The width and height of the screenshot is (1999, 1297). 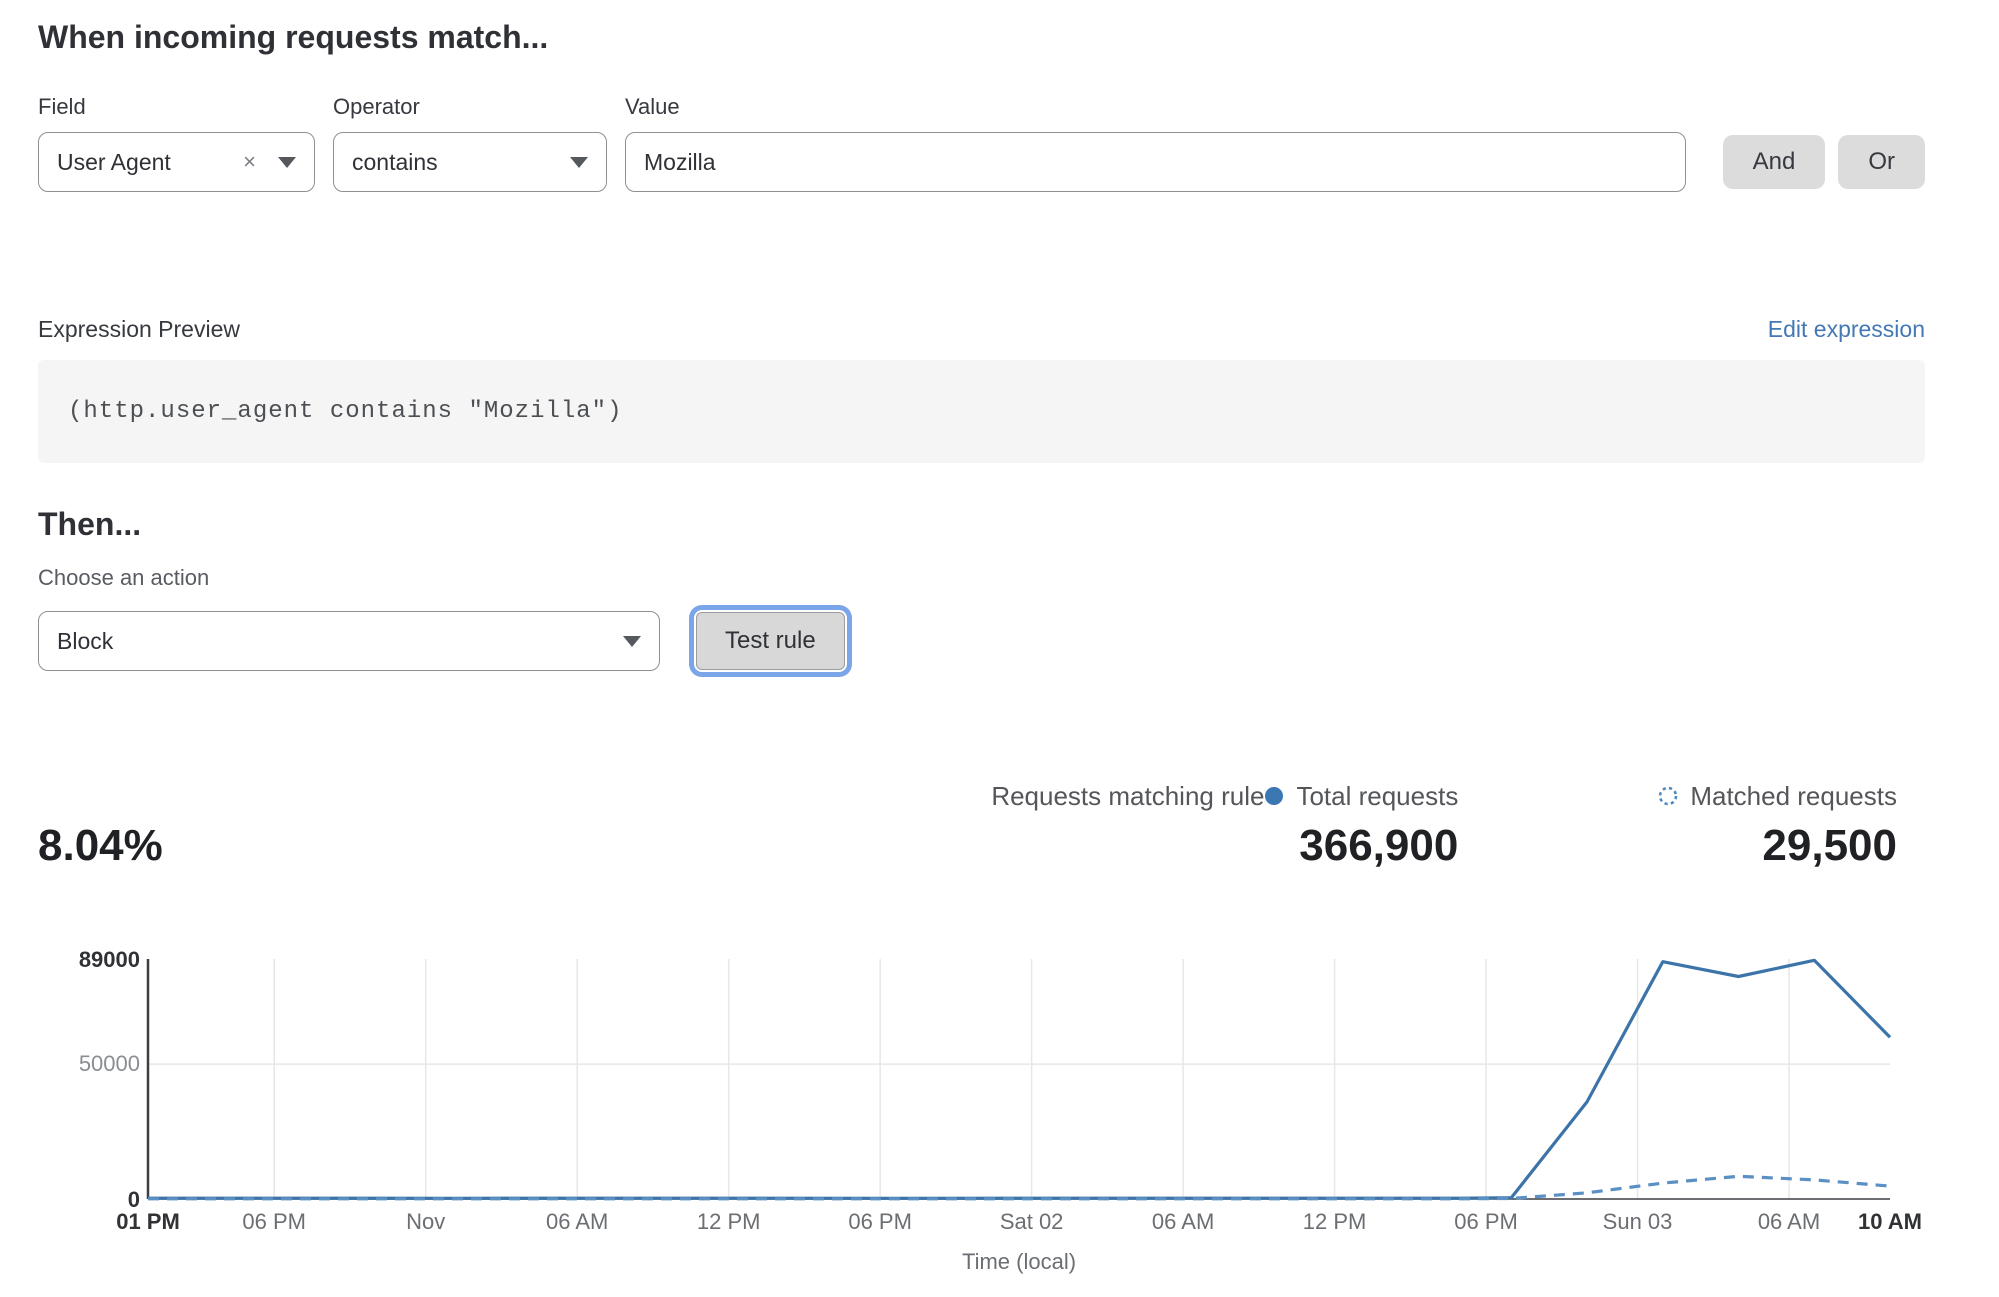 What do you see at coordinates (470, 162) in the screenshot?
I see `operator-select: contains` at bounding box center [470, 162].